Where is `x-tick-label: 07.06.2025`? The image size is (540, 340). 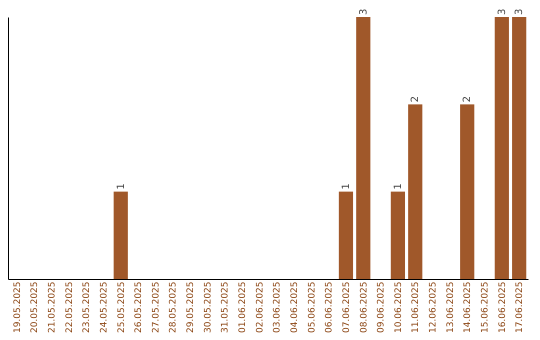 x-tick-label: 07.06.2025 is located at coordinates (347, 308).